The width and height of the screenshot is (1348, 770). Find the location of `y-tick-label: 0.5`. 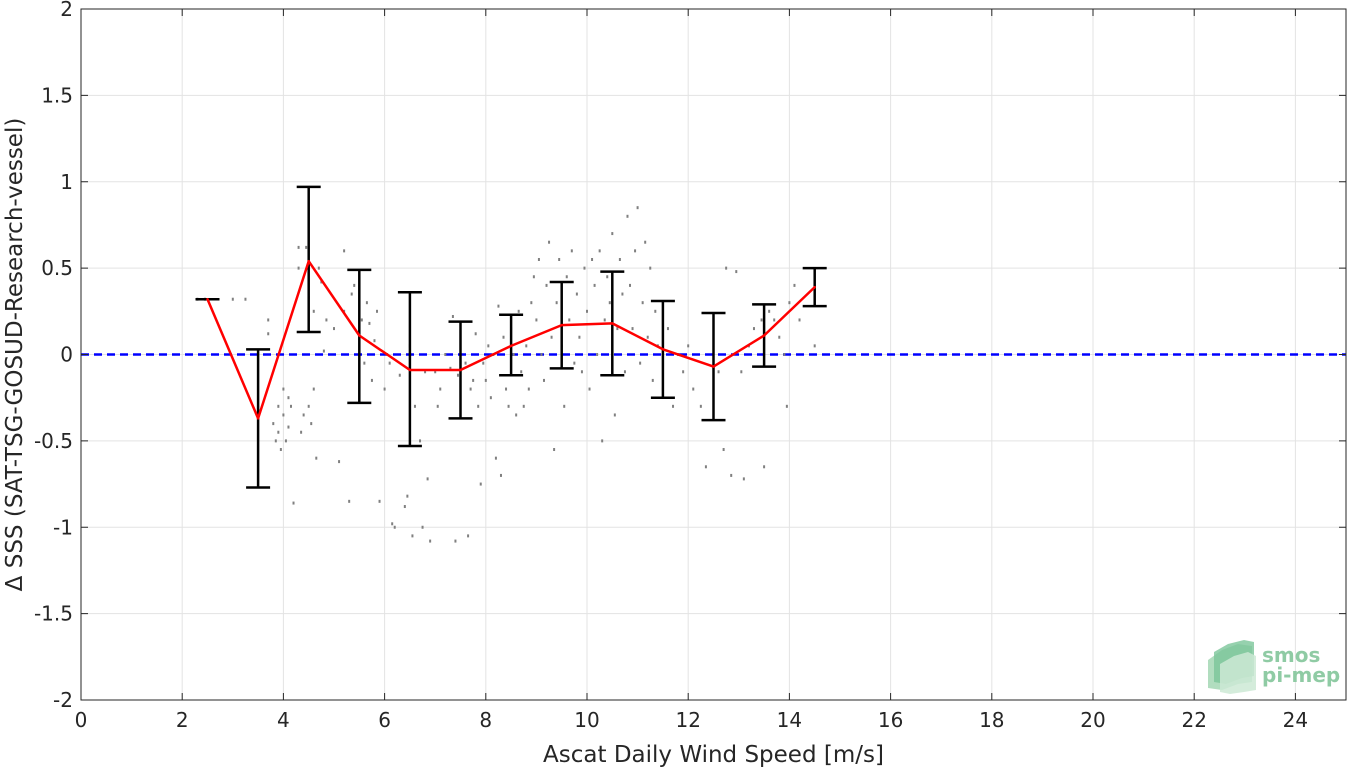

y-tick-label: 0.5 is located at coordinates (57, 268).